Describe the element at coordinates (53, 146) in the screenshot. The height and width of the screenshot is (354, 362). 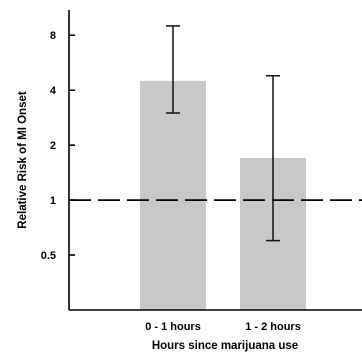
I see `y-tick-label: 2` at that location.